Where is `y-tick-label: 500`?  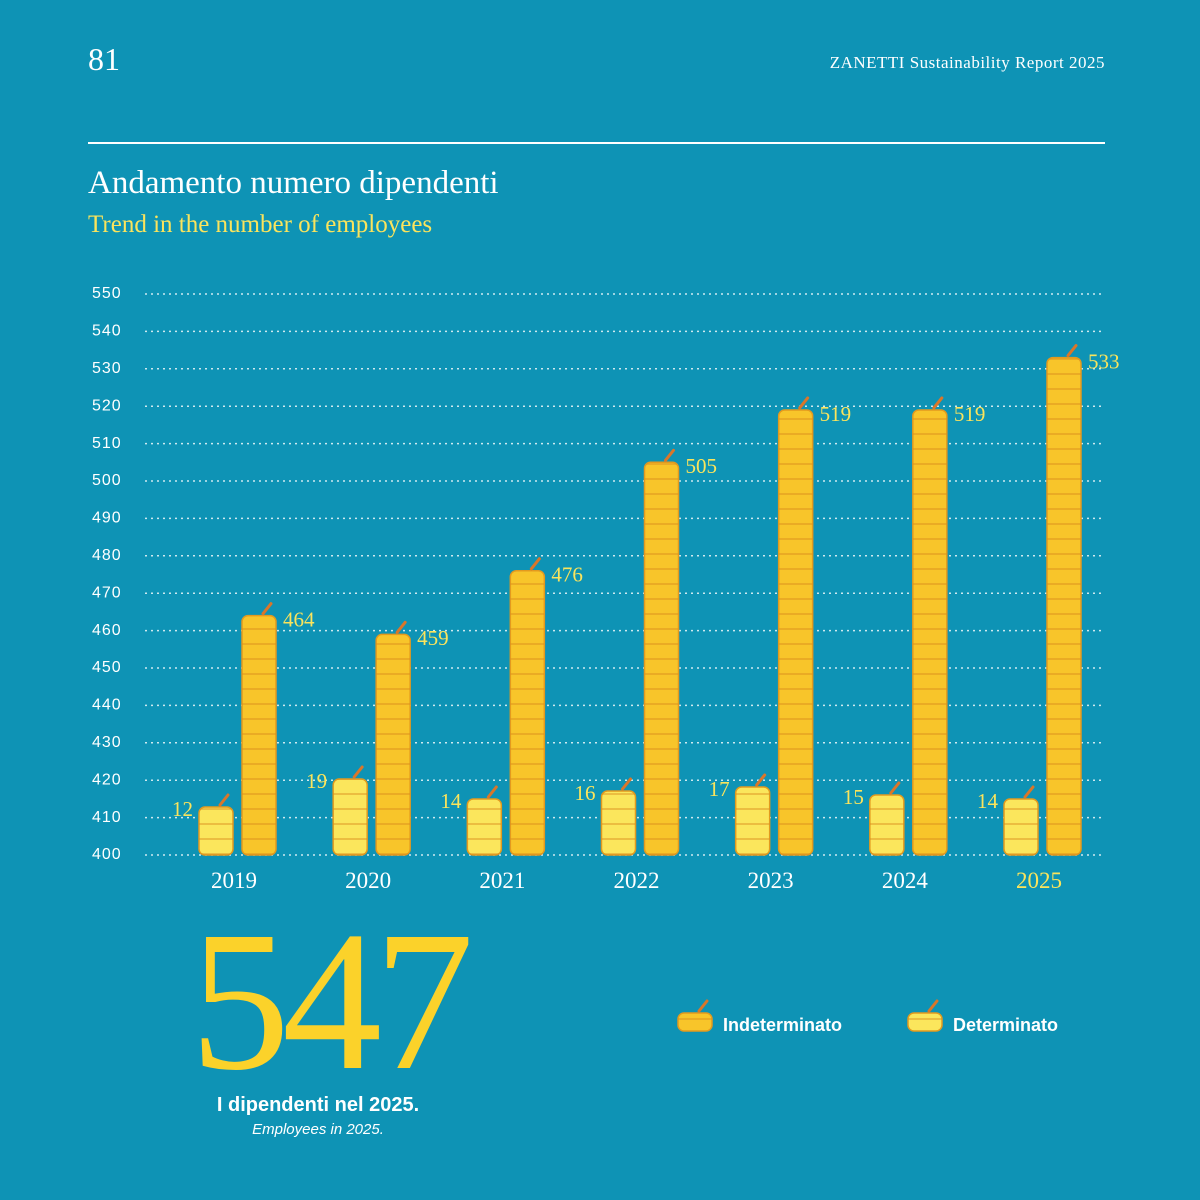
y-tick-label: 500 is located at coordinates (107, 480).